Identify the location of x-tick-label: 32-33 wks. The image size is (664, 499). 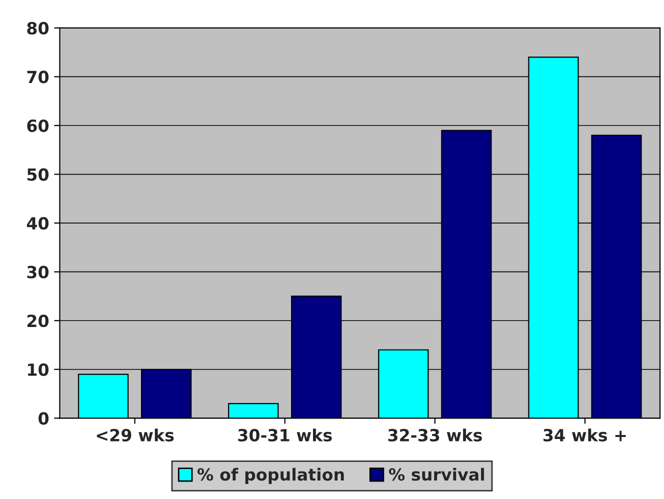
(435, 435).